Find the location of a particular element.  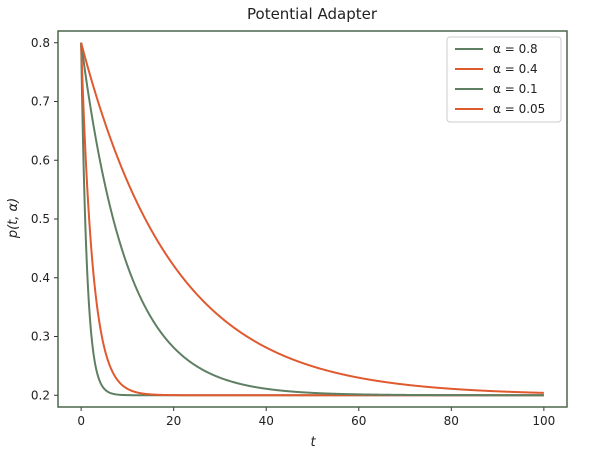

x-axis-label: t is located at coordinates (313, 442).